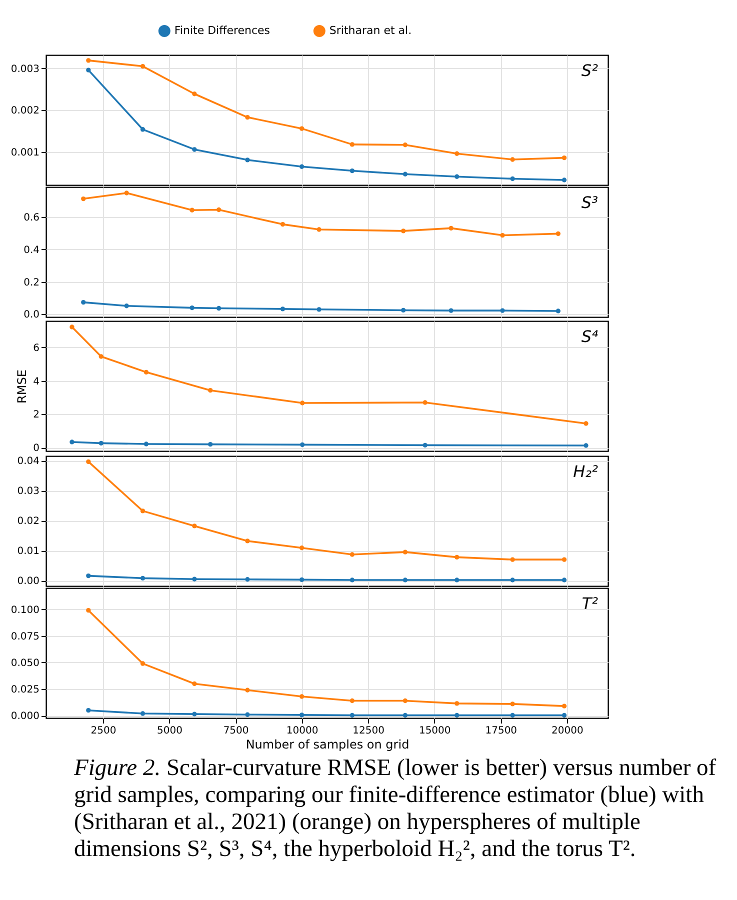 Image resolution: width=737 pixels, height=900 pixels. What do you see at coordinates (28, 552) in the screenshot?
I see `y-tick-label: 0.01` at bounding box center [28, 552].